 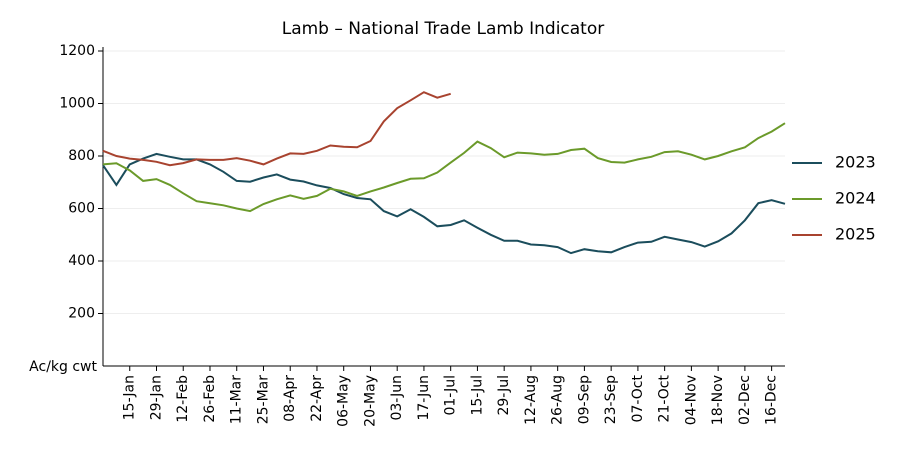 What do you see at coordinates (718, 400) in the screenshot?
I see `x-tick-label: 18-Nov` at bounding box center [718, 400].